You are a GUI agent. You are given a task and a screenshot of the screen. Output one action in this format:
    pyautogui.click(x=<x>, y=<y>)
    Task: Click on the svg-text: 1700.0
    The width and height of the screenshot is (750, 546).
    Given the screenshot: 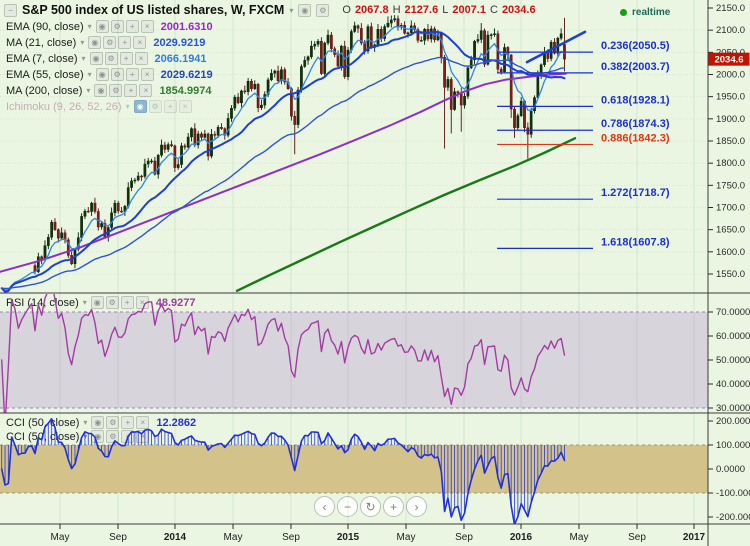 What is the action you would take?
    pyautogui.click(x=730, y=207)
    